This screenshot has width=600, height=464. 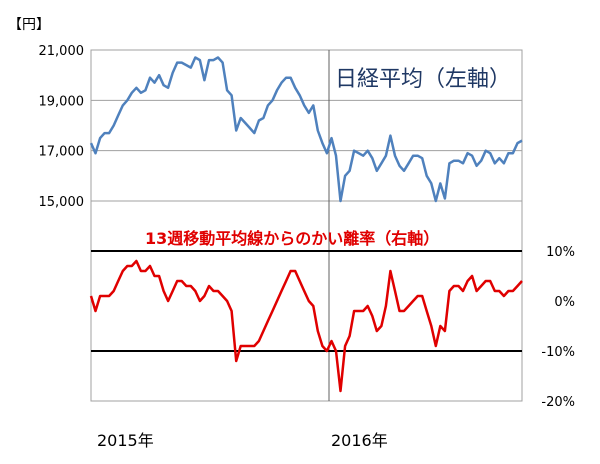 I want to click on deviation-title: 13週移動平均線からのかい離率（右軸）, so click(x=292, y=238).